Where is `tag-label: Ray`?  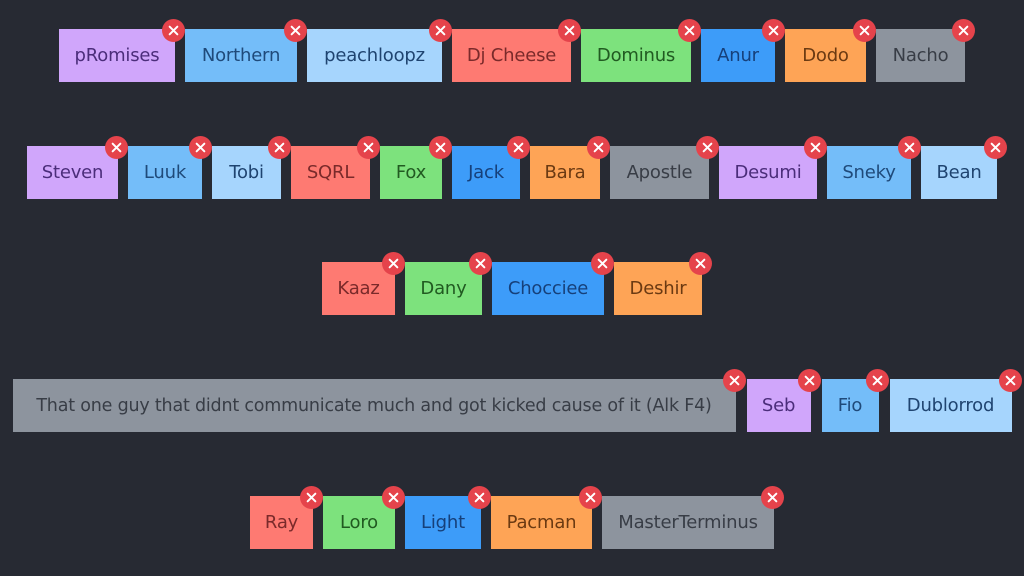
tag-label: Ray is located at coordinates (281, 522).